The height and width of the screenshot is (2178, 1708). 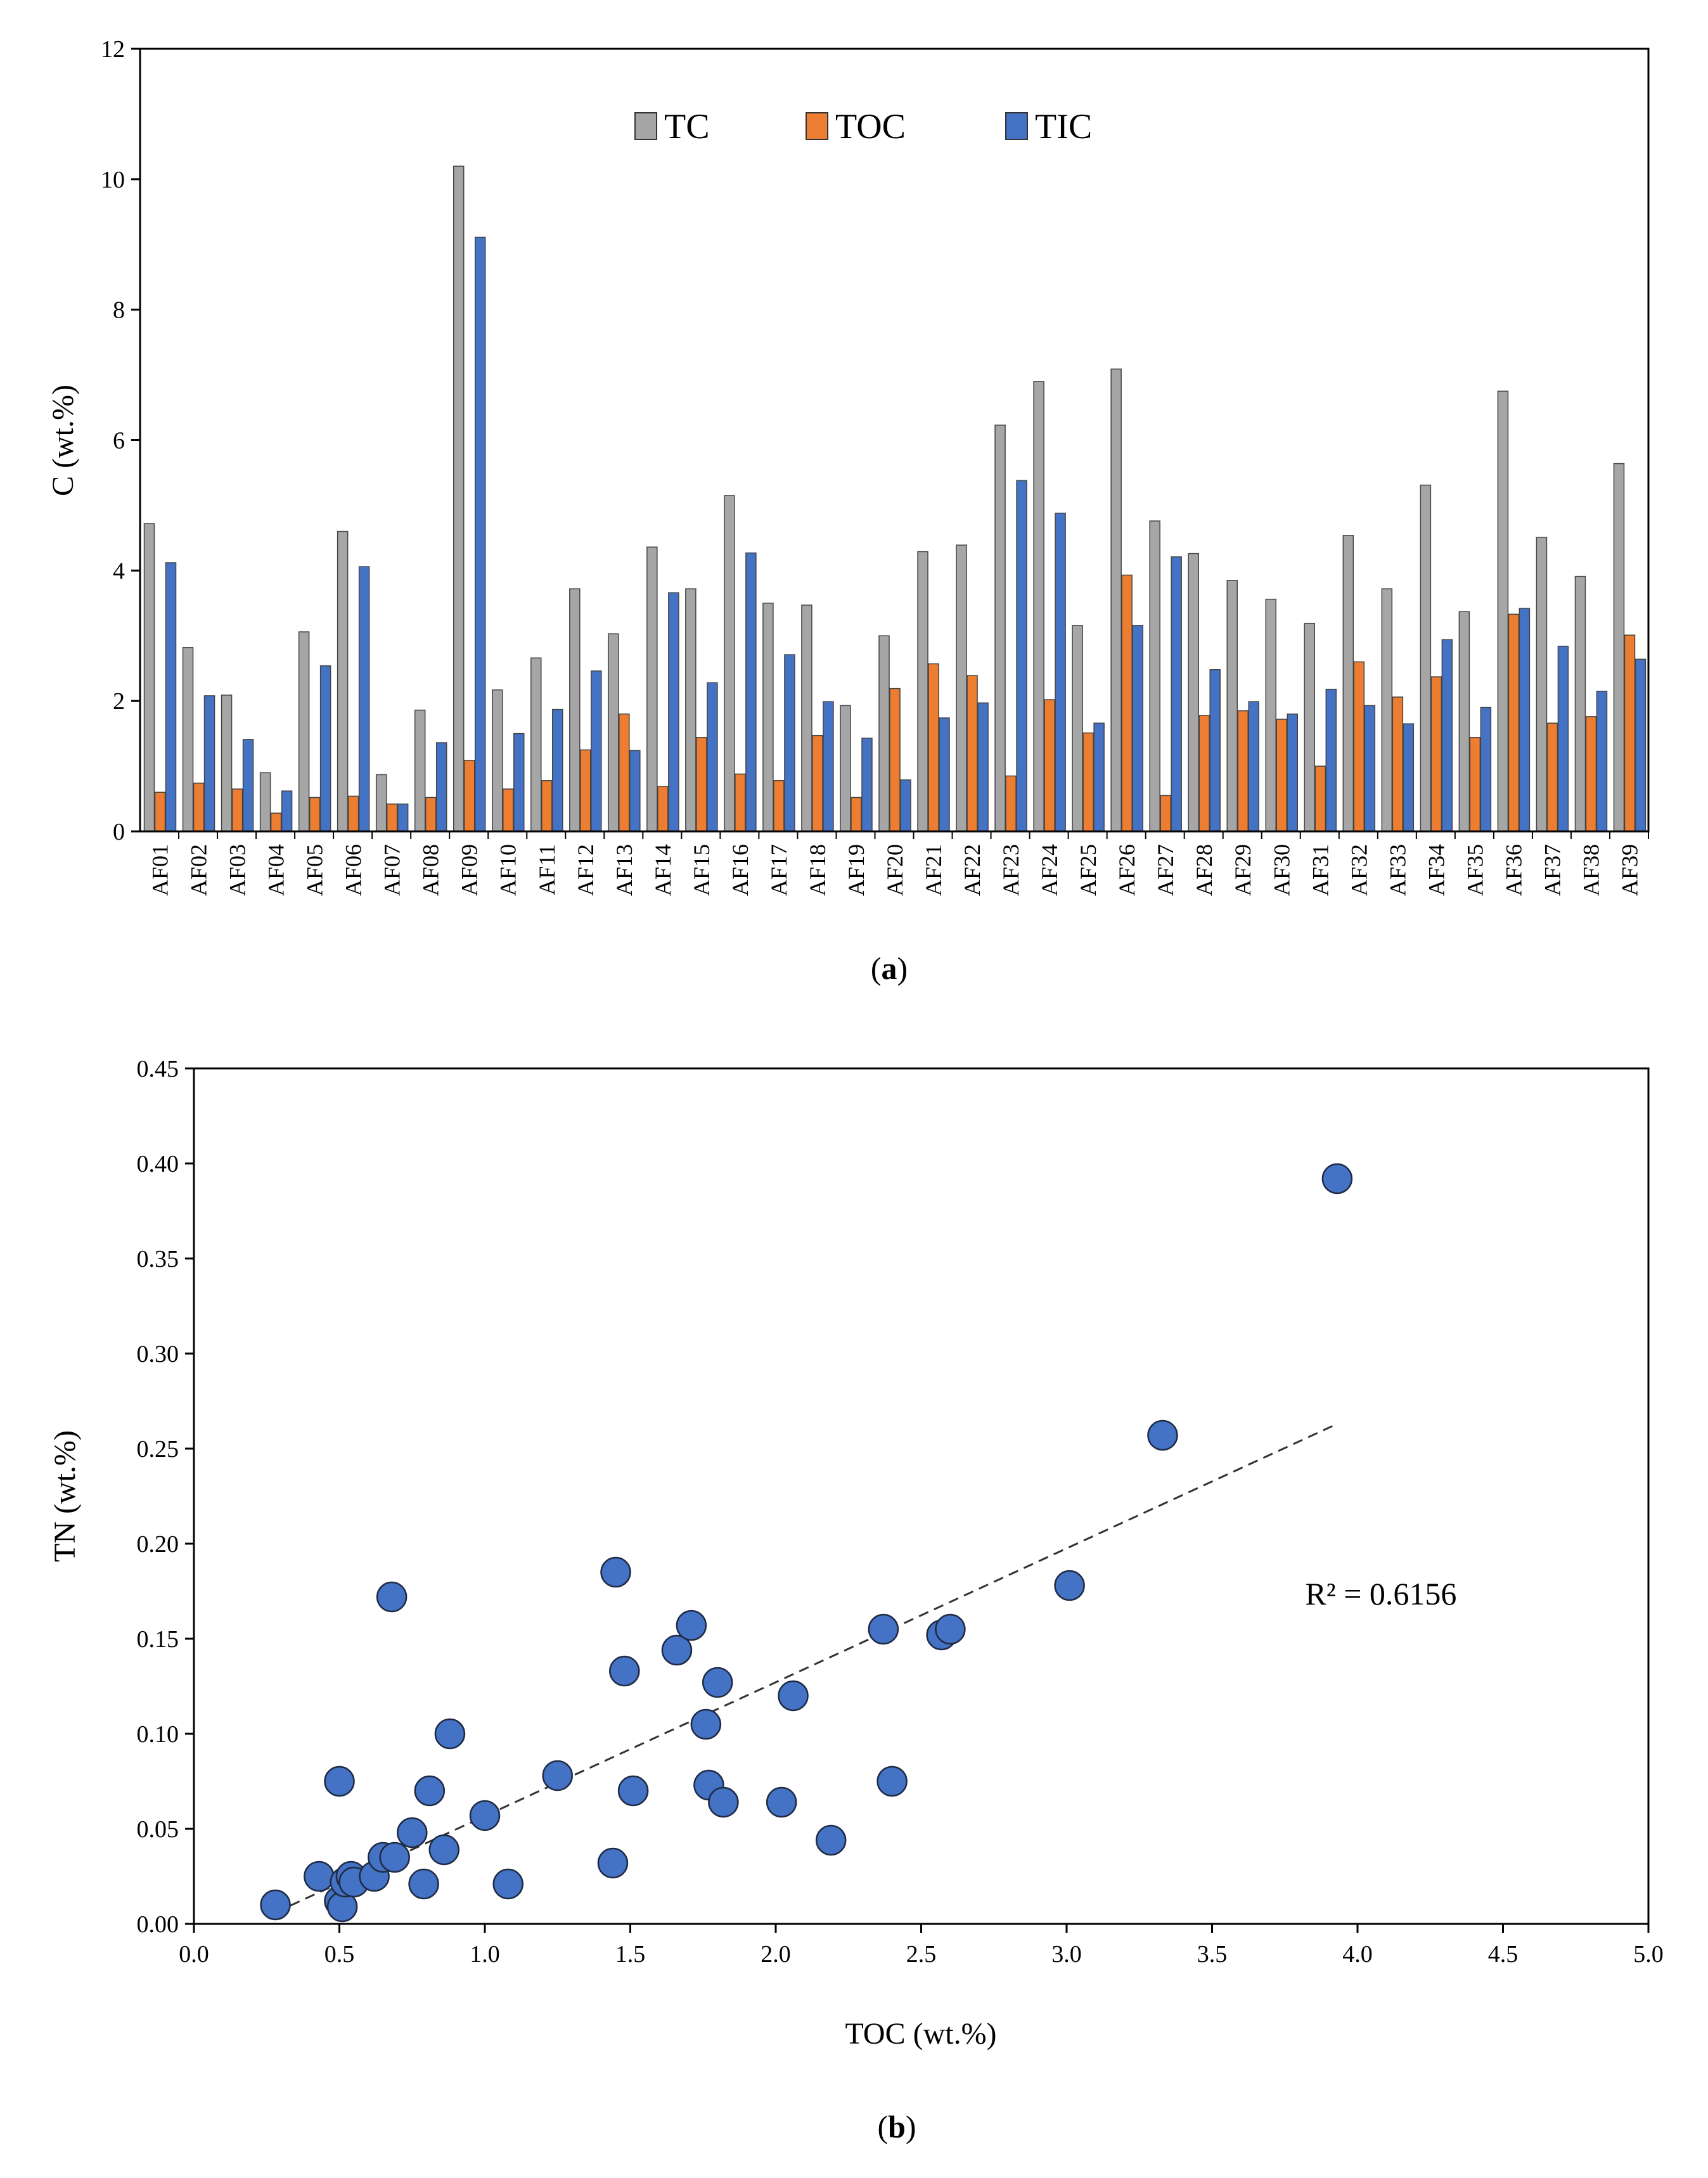 What do you see at coordinates (485, 1954) in the screenshot?
I see `x-tick-label: 1.0` at bounding box center [485, 1954].